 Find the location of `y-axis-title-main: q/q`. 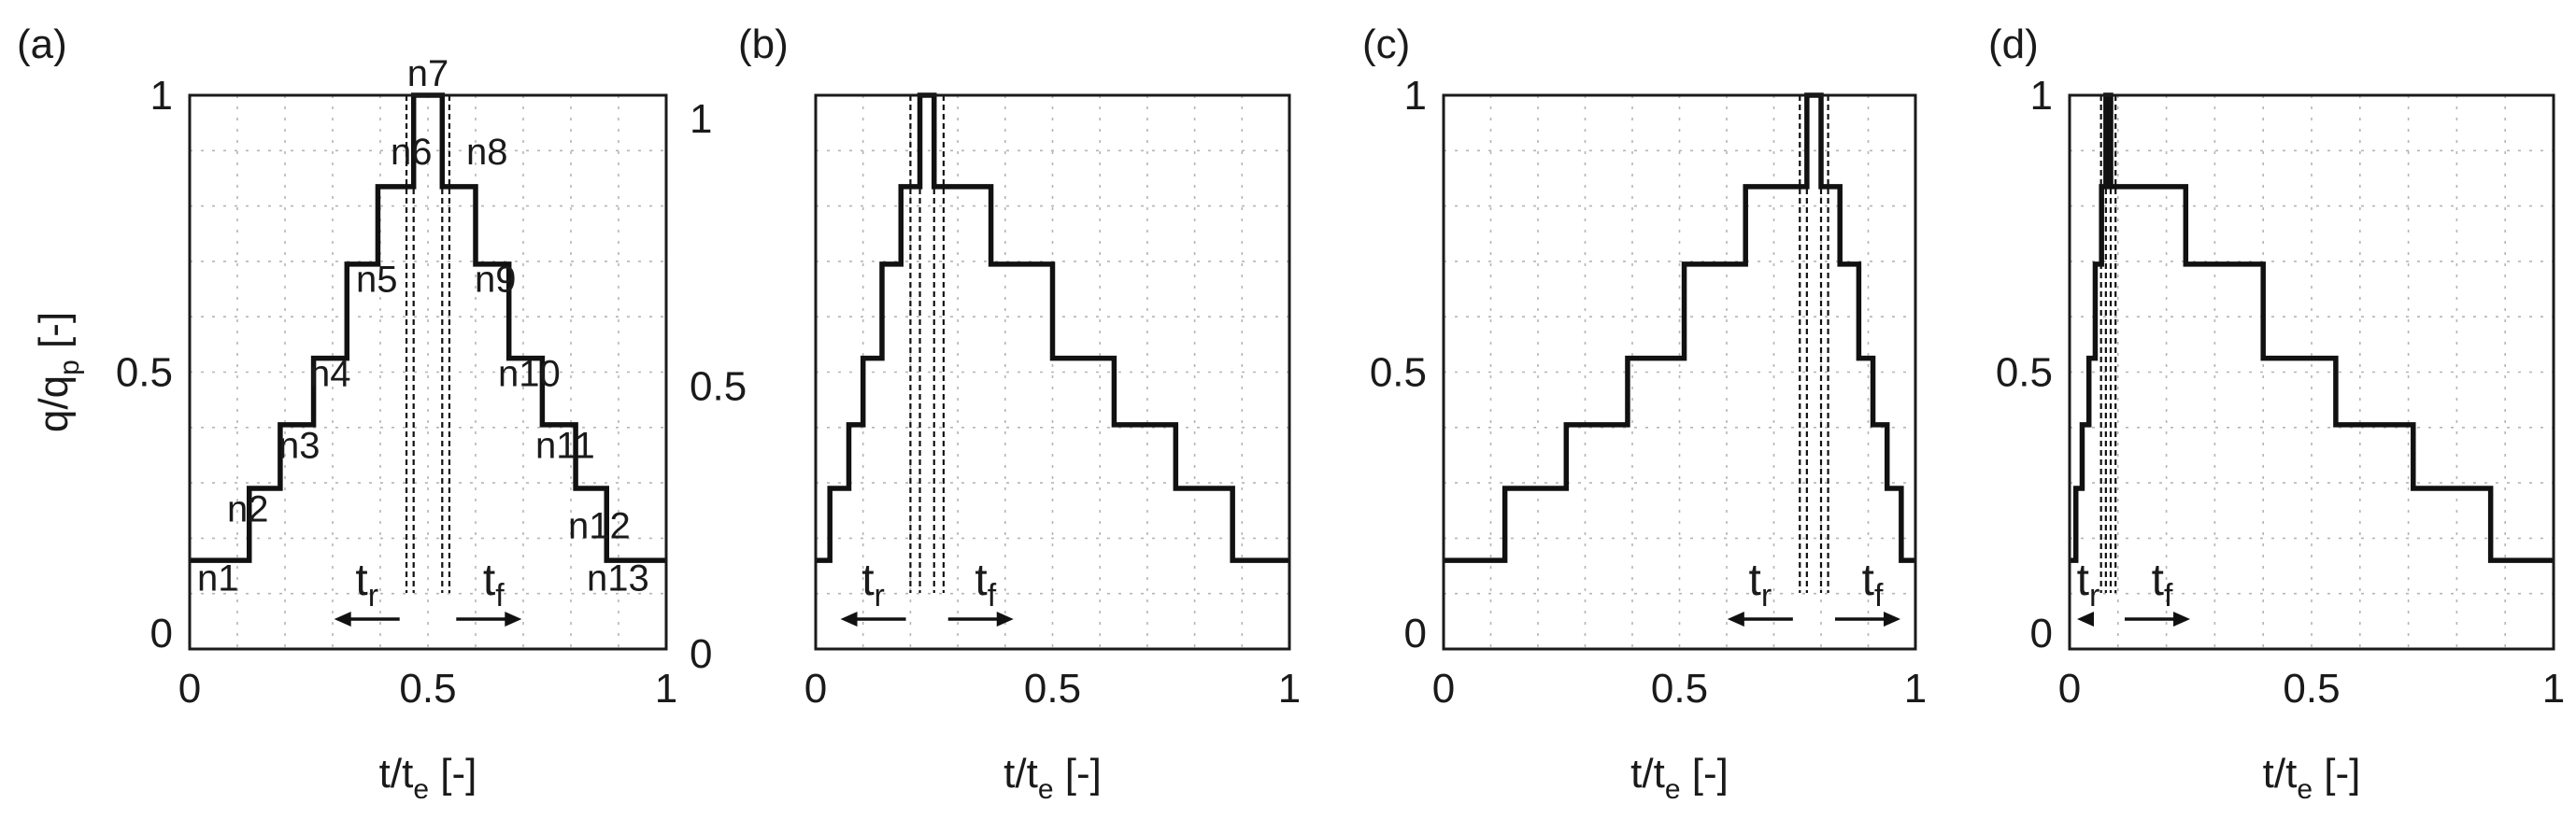

y-axis-title-main: q/q is located at coordinates (54, 403).